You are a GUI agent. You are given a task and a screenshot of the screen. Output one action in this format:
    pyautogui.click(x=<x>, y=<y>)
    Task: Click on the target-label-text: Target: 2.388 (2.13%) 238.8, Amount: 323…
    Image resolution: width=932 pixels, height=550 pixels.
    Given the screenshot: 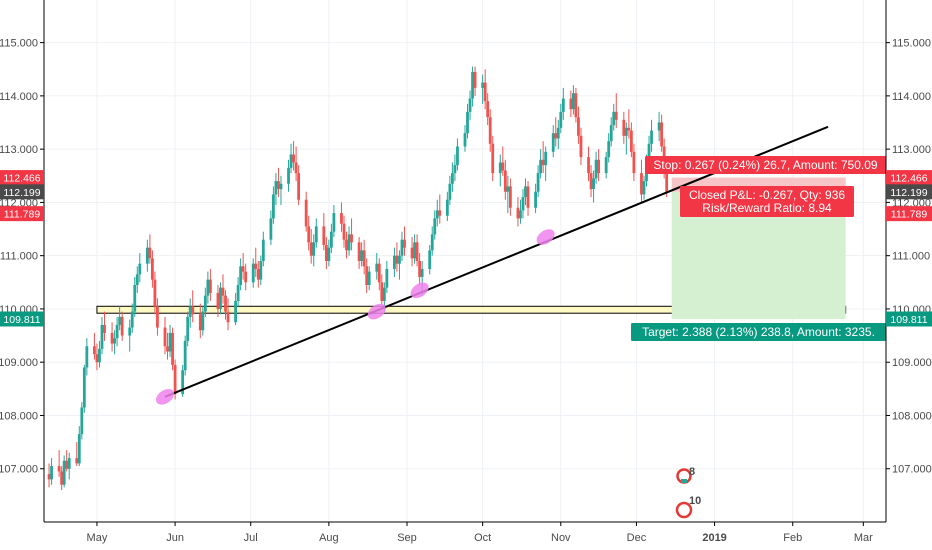 What is the action you would take?
    pyautogui.click(x=758, y=332)
    